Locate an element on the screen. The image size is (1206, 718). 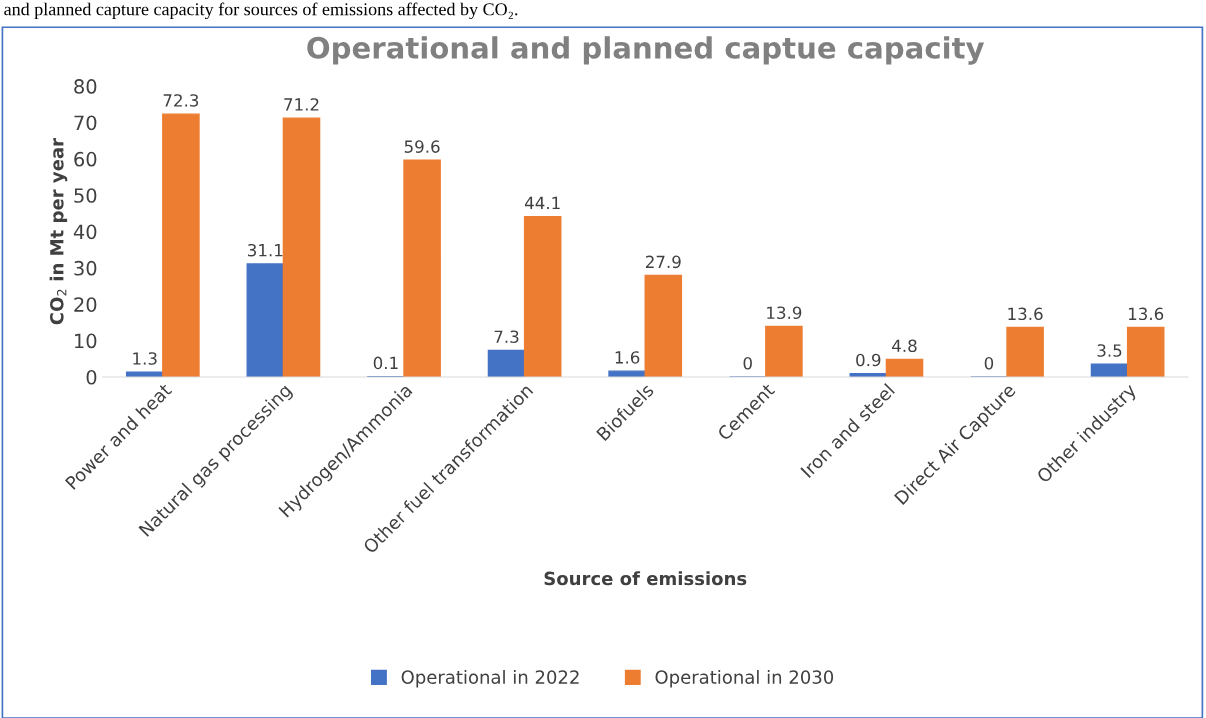
text: and planned capture capacity for sources of emissions affected by CO₂. is located at coordinates (261, 11).